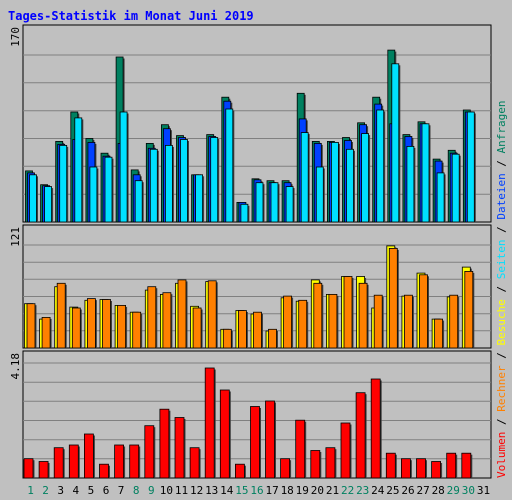  What do you see at coordinates (392, 490) in the screenshot?
I see `x-tick-label: 25` at bounding box center [392, 490].